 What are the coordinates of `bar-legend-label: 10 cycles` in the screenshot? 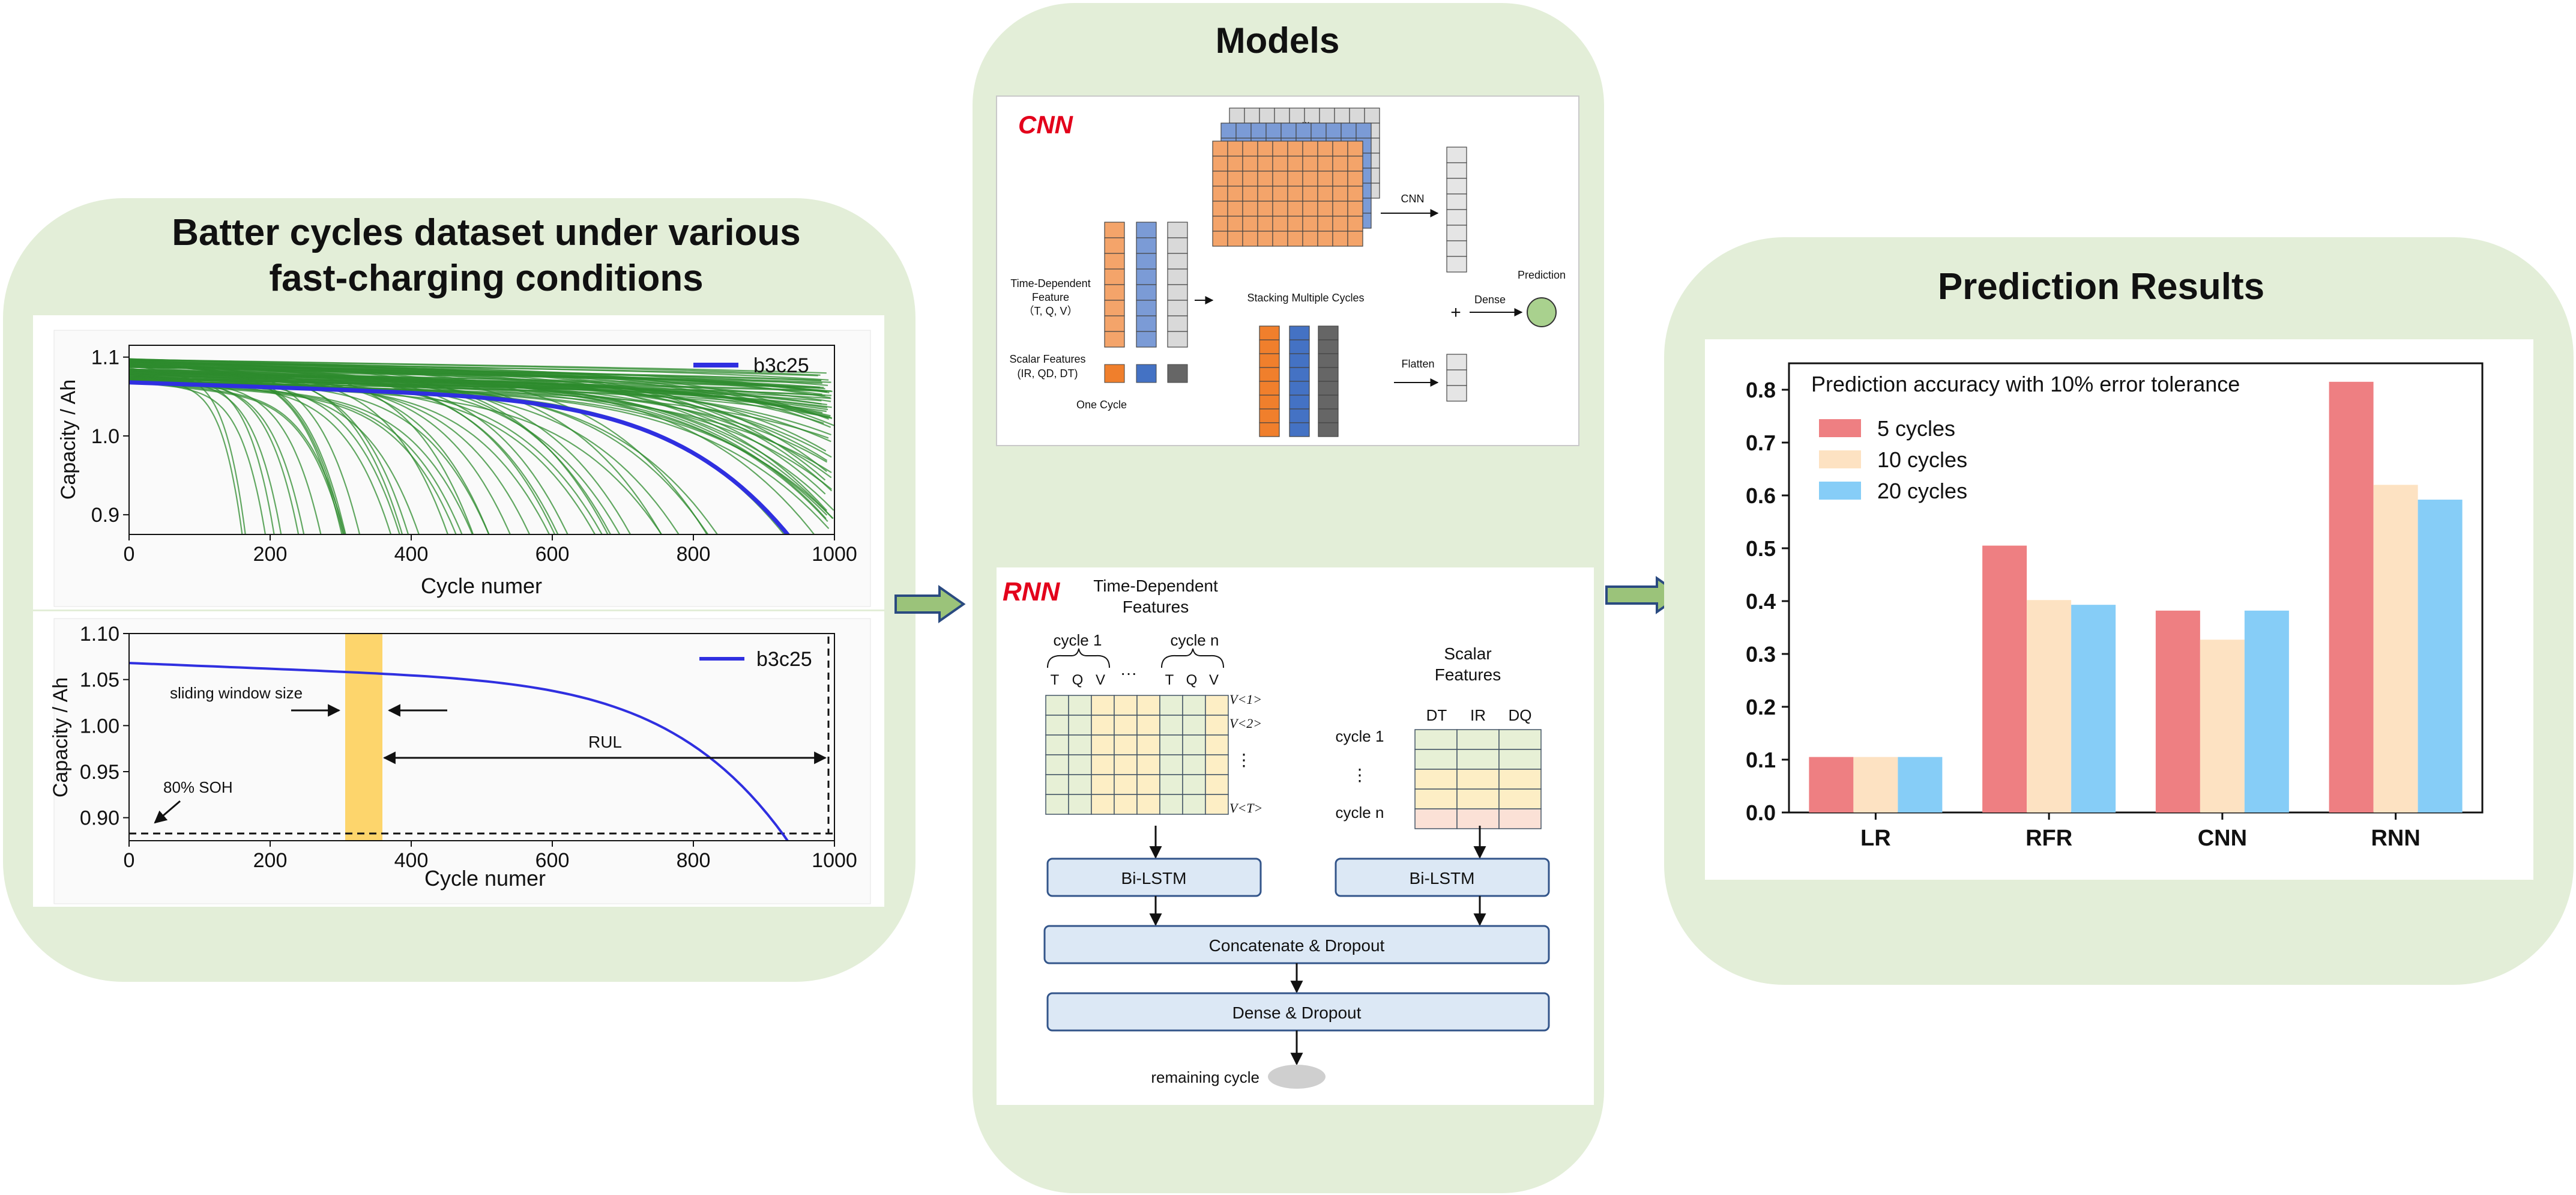 It's located at (1922, 459).